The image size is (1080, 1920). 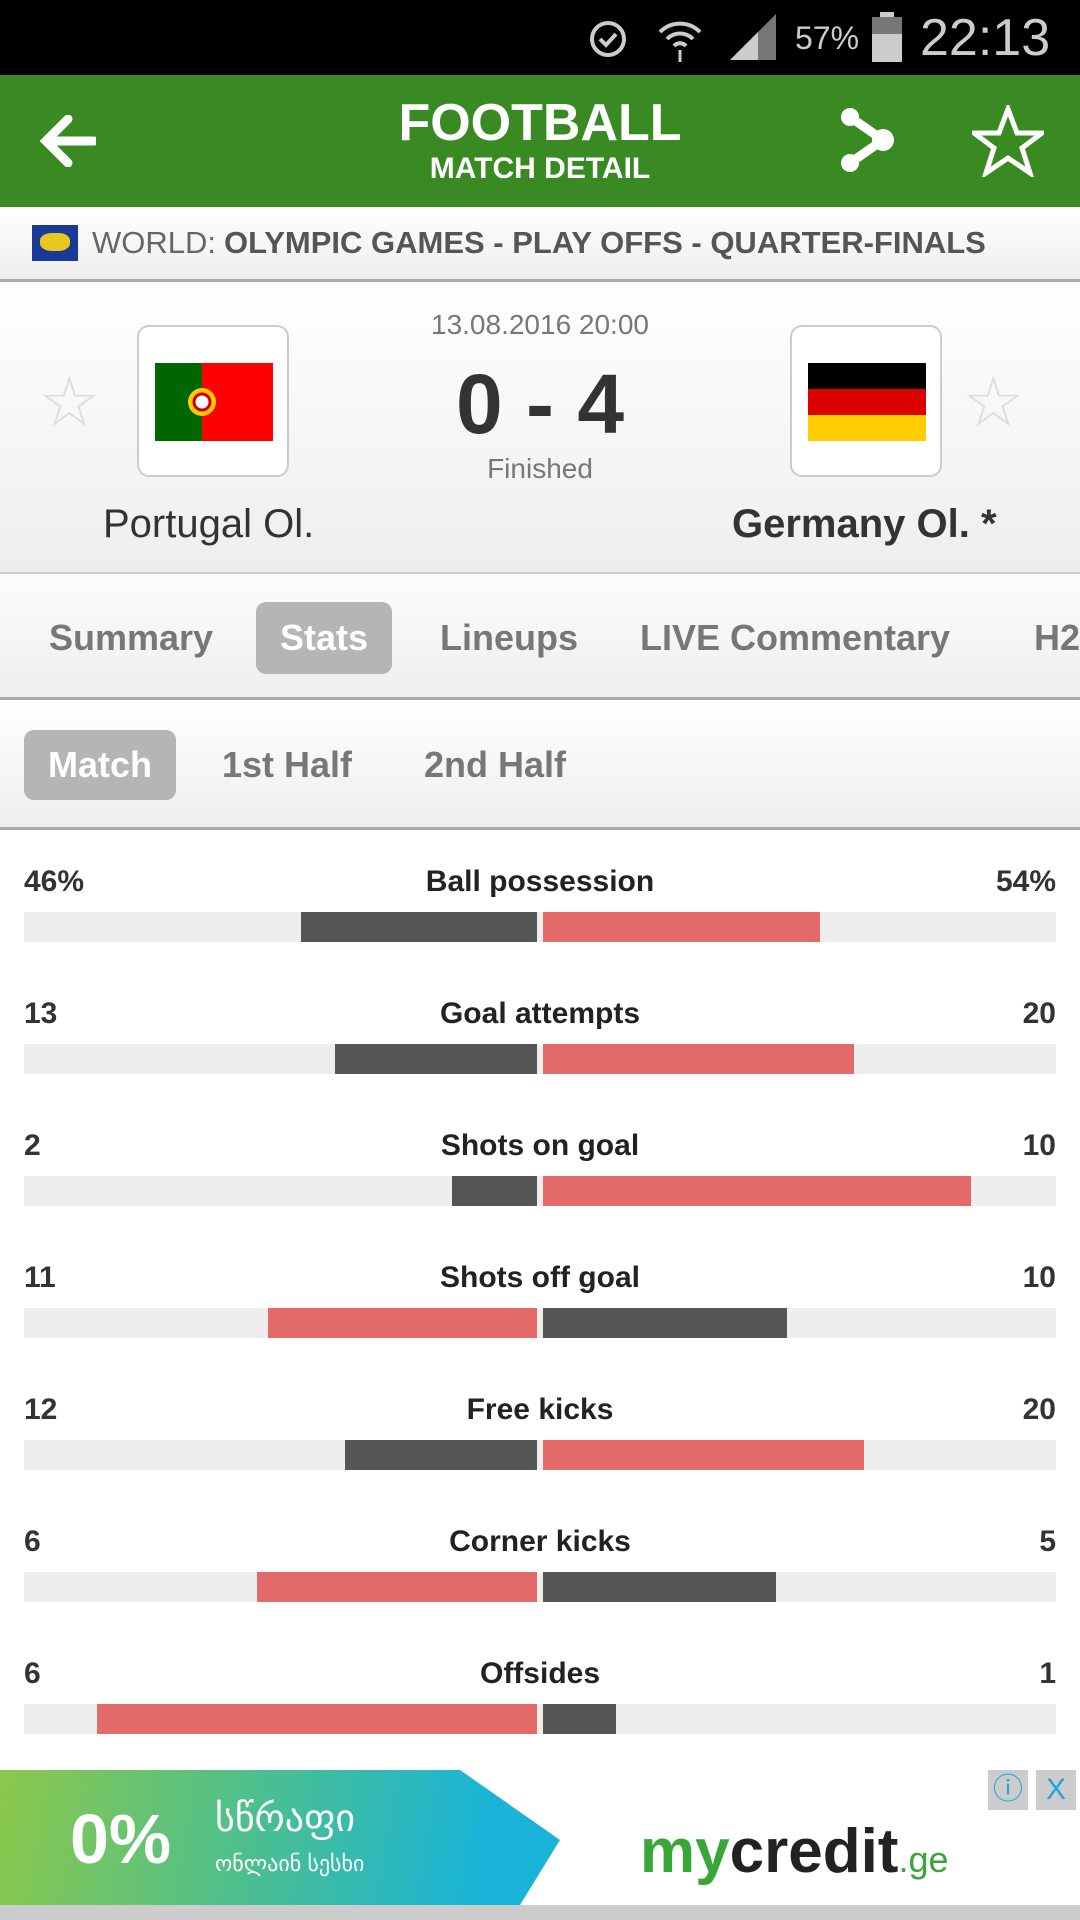 I want to click on stat-home-value: 11, so click(x=40, y=1277).